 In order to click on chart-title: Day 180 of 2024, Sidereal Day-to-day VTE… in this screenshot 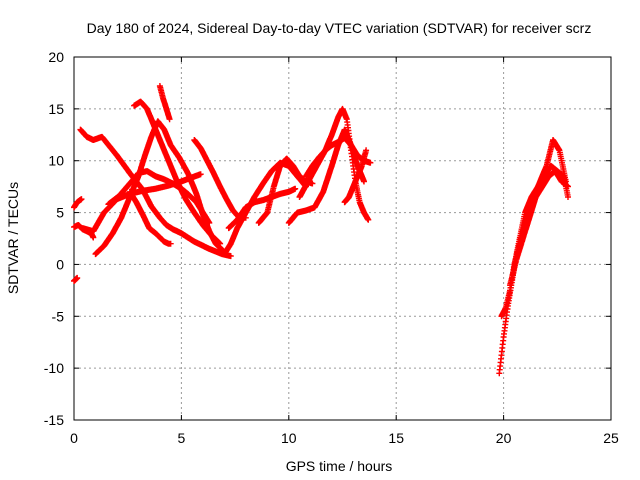, I will do `click(339, 28)`.